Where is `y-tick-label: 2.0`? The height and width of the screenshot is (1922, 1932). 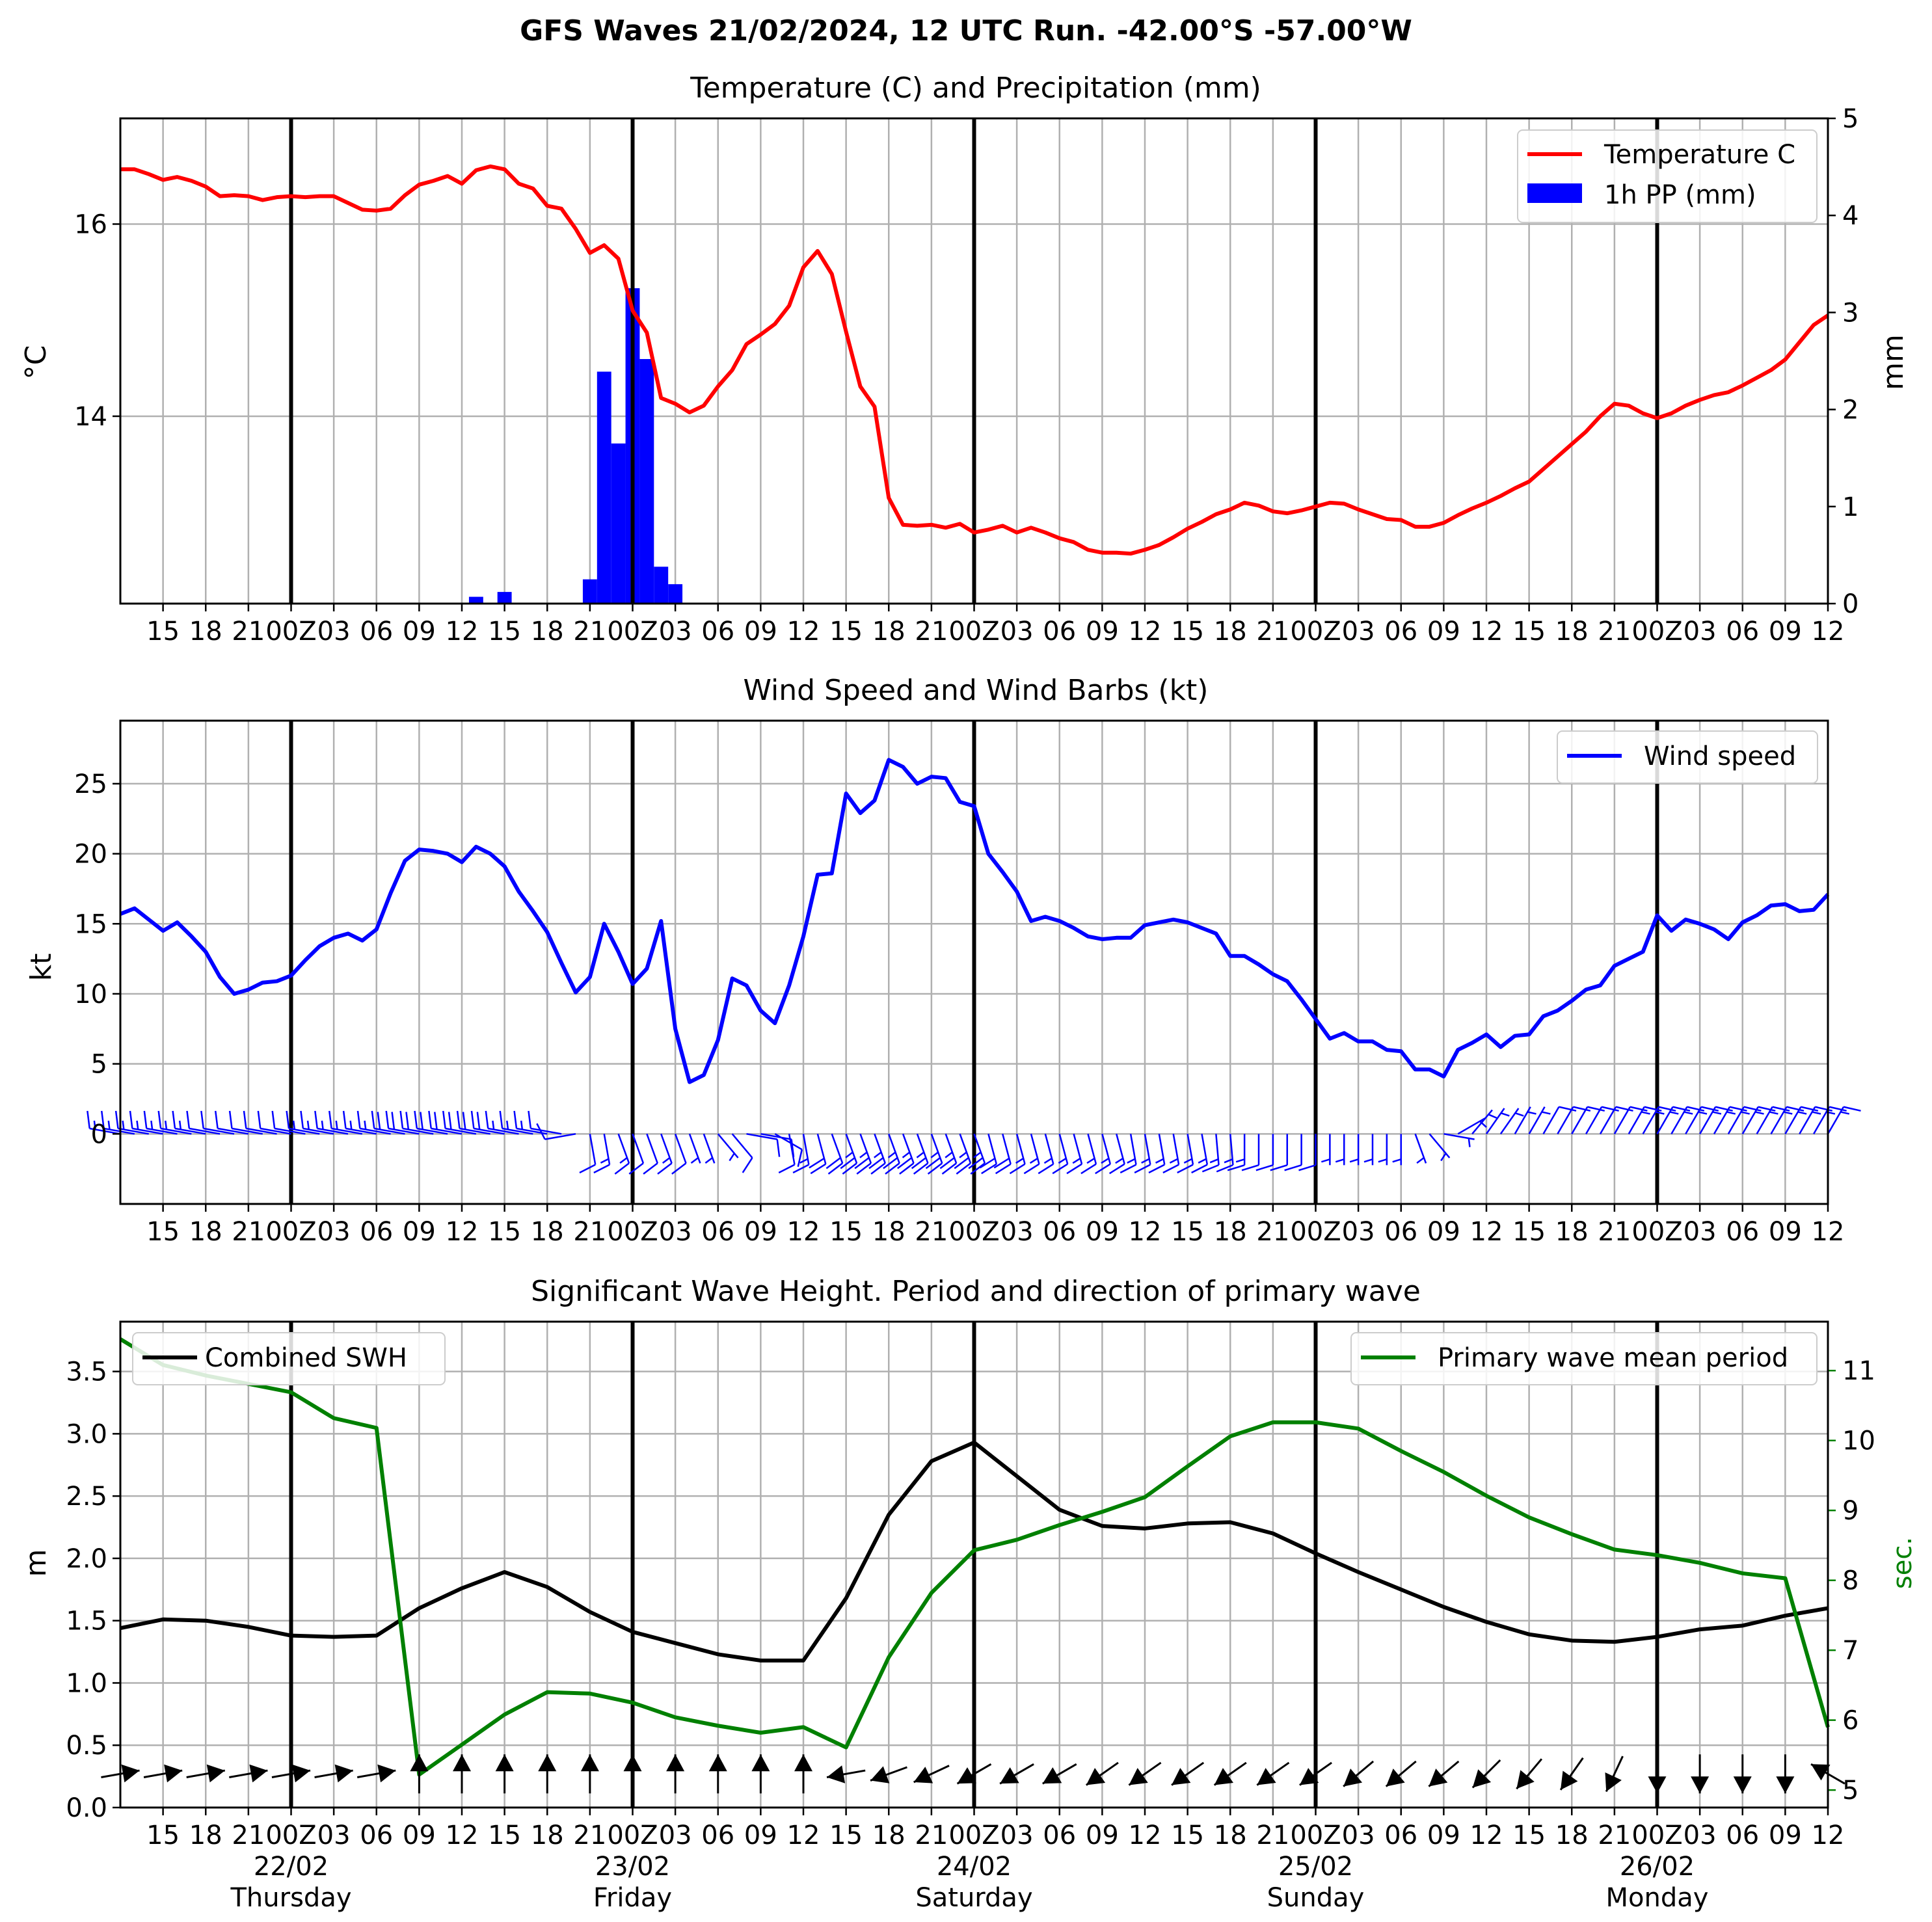
y-tick-label: 2.0 is located at coordinates (86, 1559).